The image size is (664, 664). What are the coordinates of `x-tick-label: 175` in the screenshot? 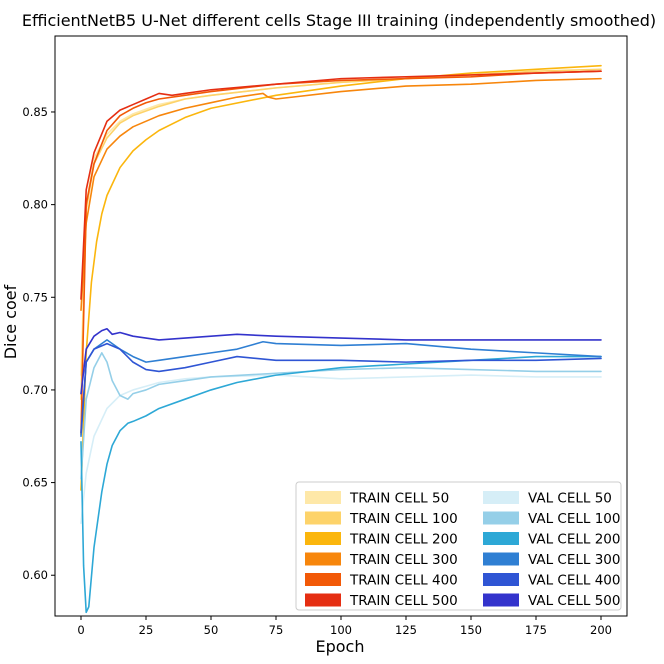 It's located at (536, 630).